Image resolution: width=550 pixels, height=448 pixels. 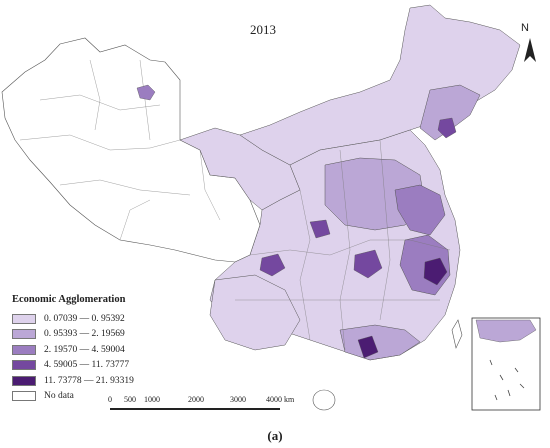 I want to click on legend-label: 11. 73778 — 21. 93319, so click(x=89, y=380).